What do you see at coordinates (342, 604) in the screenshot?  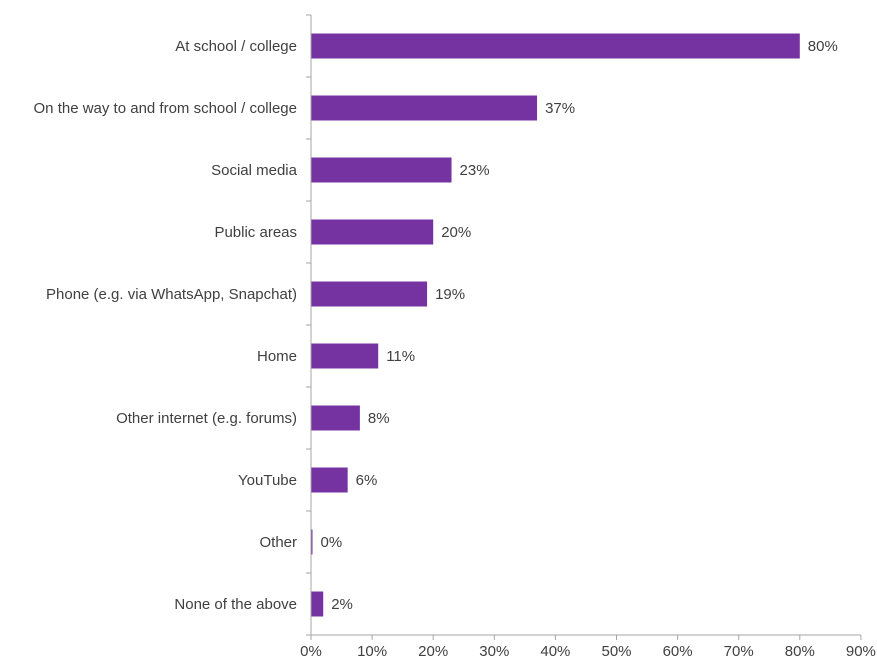 I see `value-label: 2%` at bounding box center [342, 604].